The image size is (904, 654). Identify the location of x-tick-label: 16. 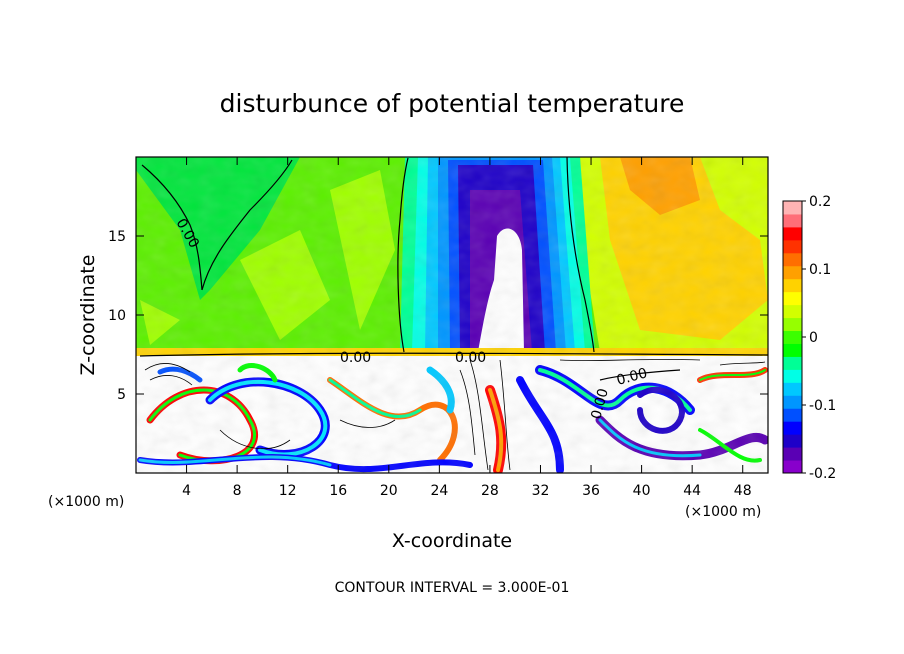
(338, 491).